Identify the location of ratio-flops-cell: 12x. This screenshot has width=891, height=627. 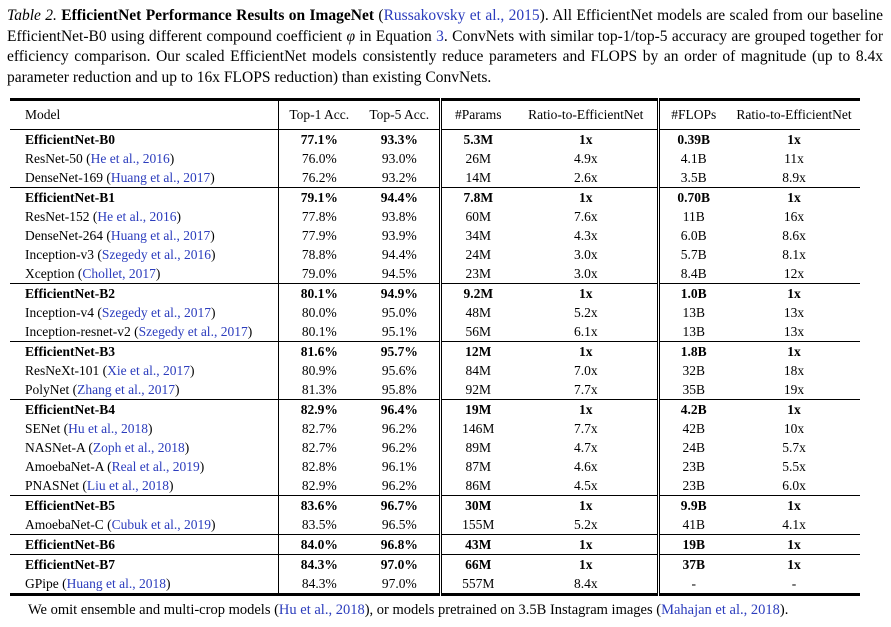
(794, 273).